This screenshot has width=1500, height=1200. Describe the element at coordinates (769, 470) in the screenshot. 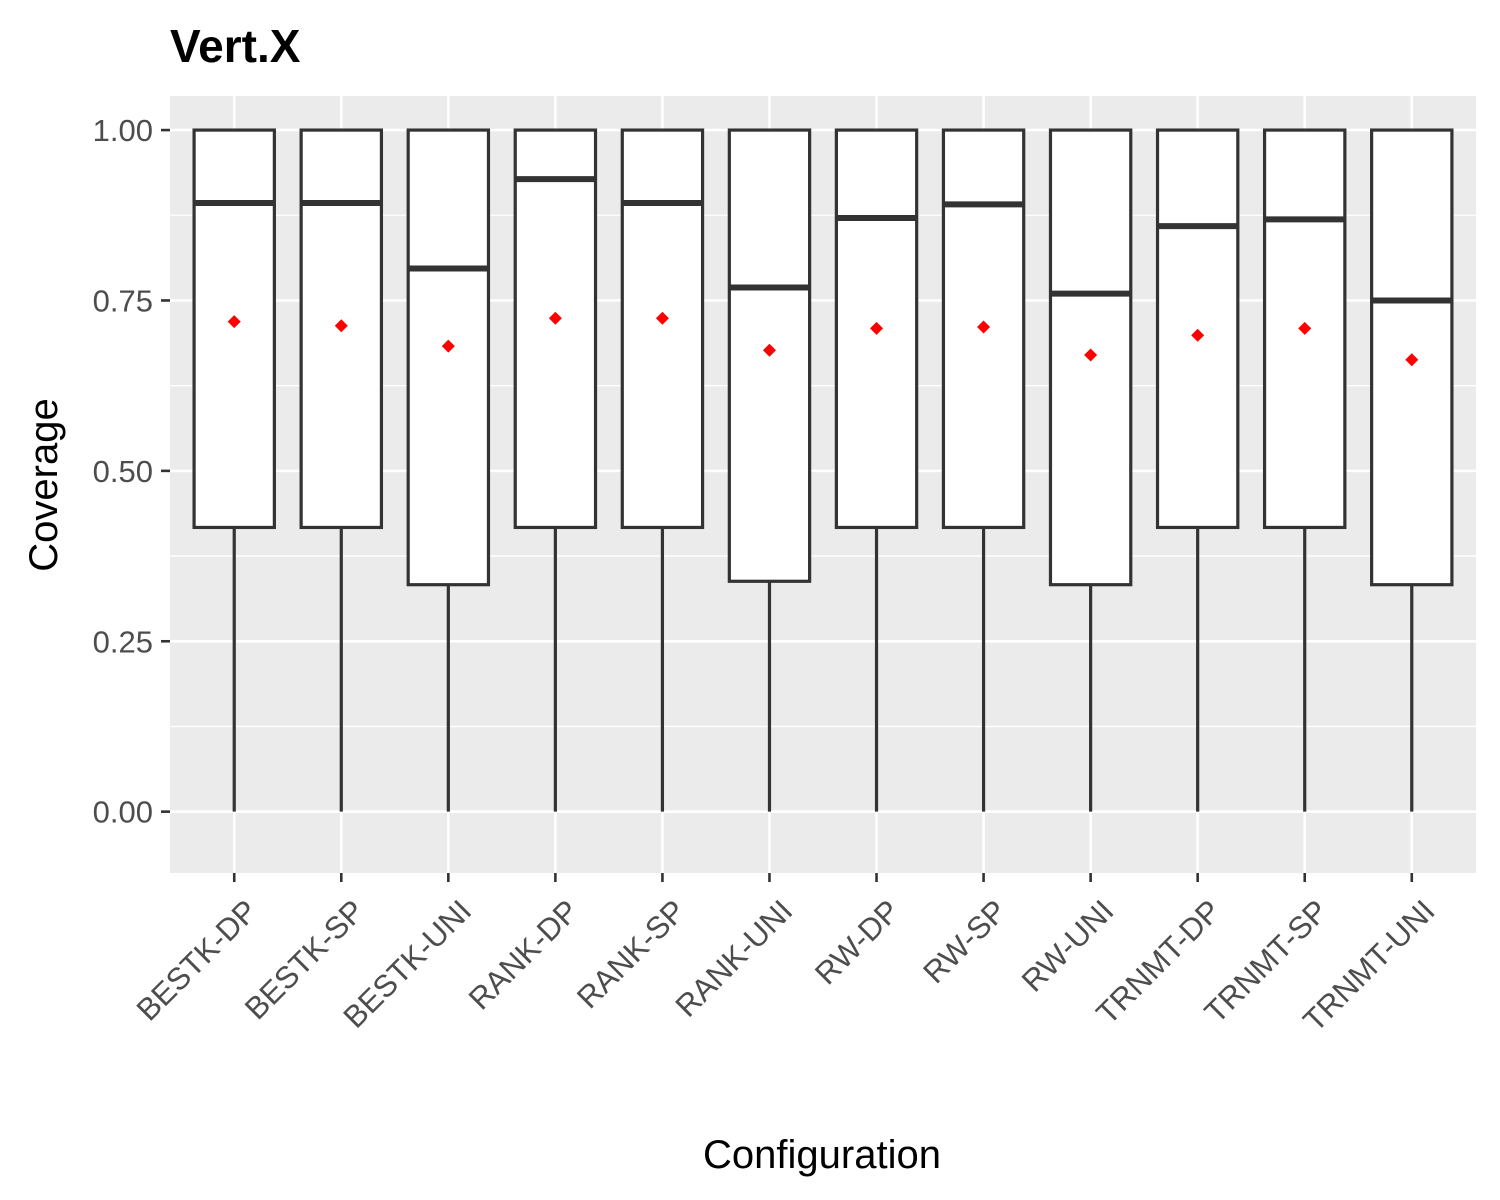

I see `box-RANK-UNI` at that location.